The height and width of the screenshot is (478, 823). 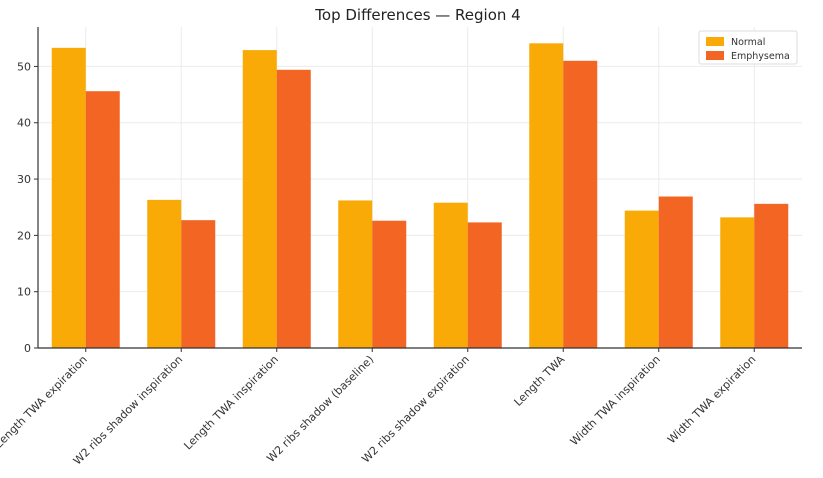 What do you see at coordinates (320, 409) in the screenshot?
I see `x-tick-label: W2 ribs shadow (baseline)` at bounding box center [320, 409].